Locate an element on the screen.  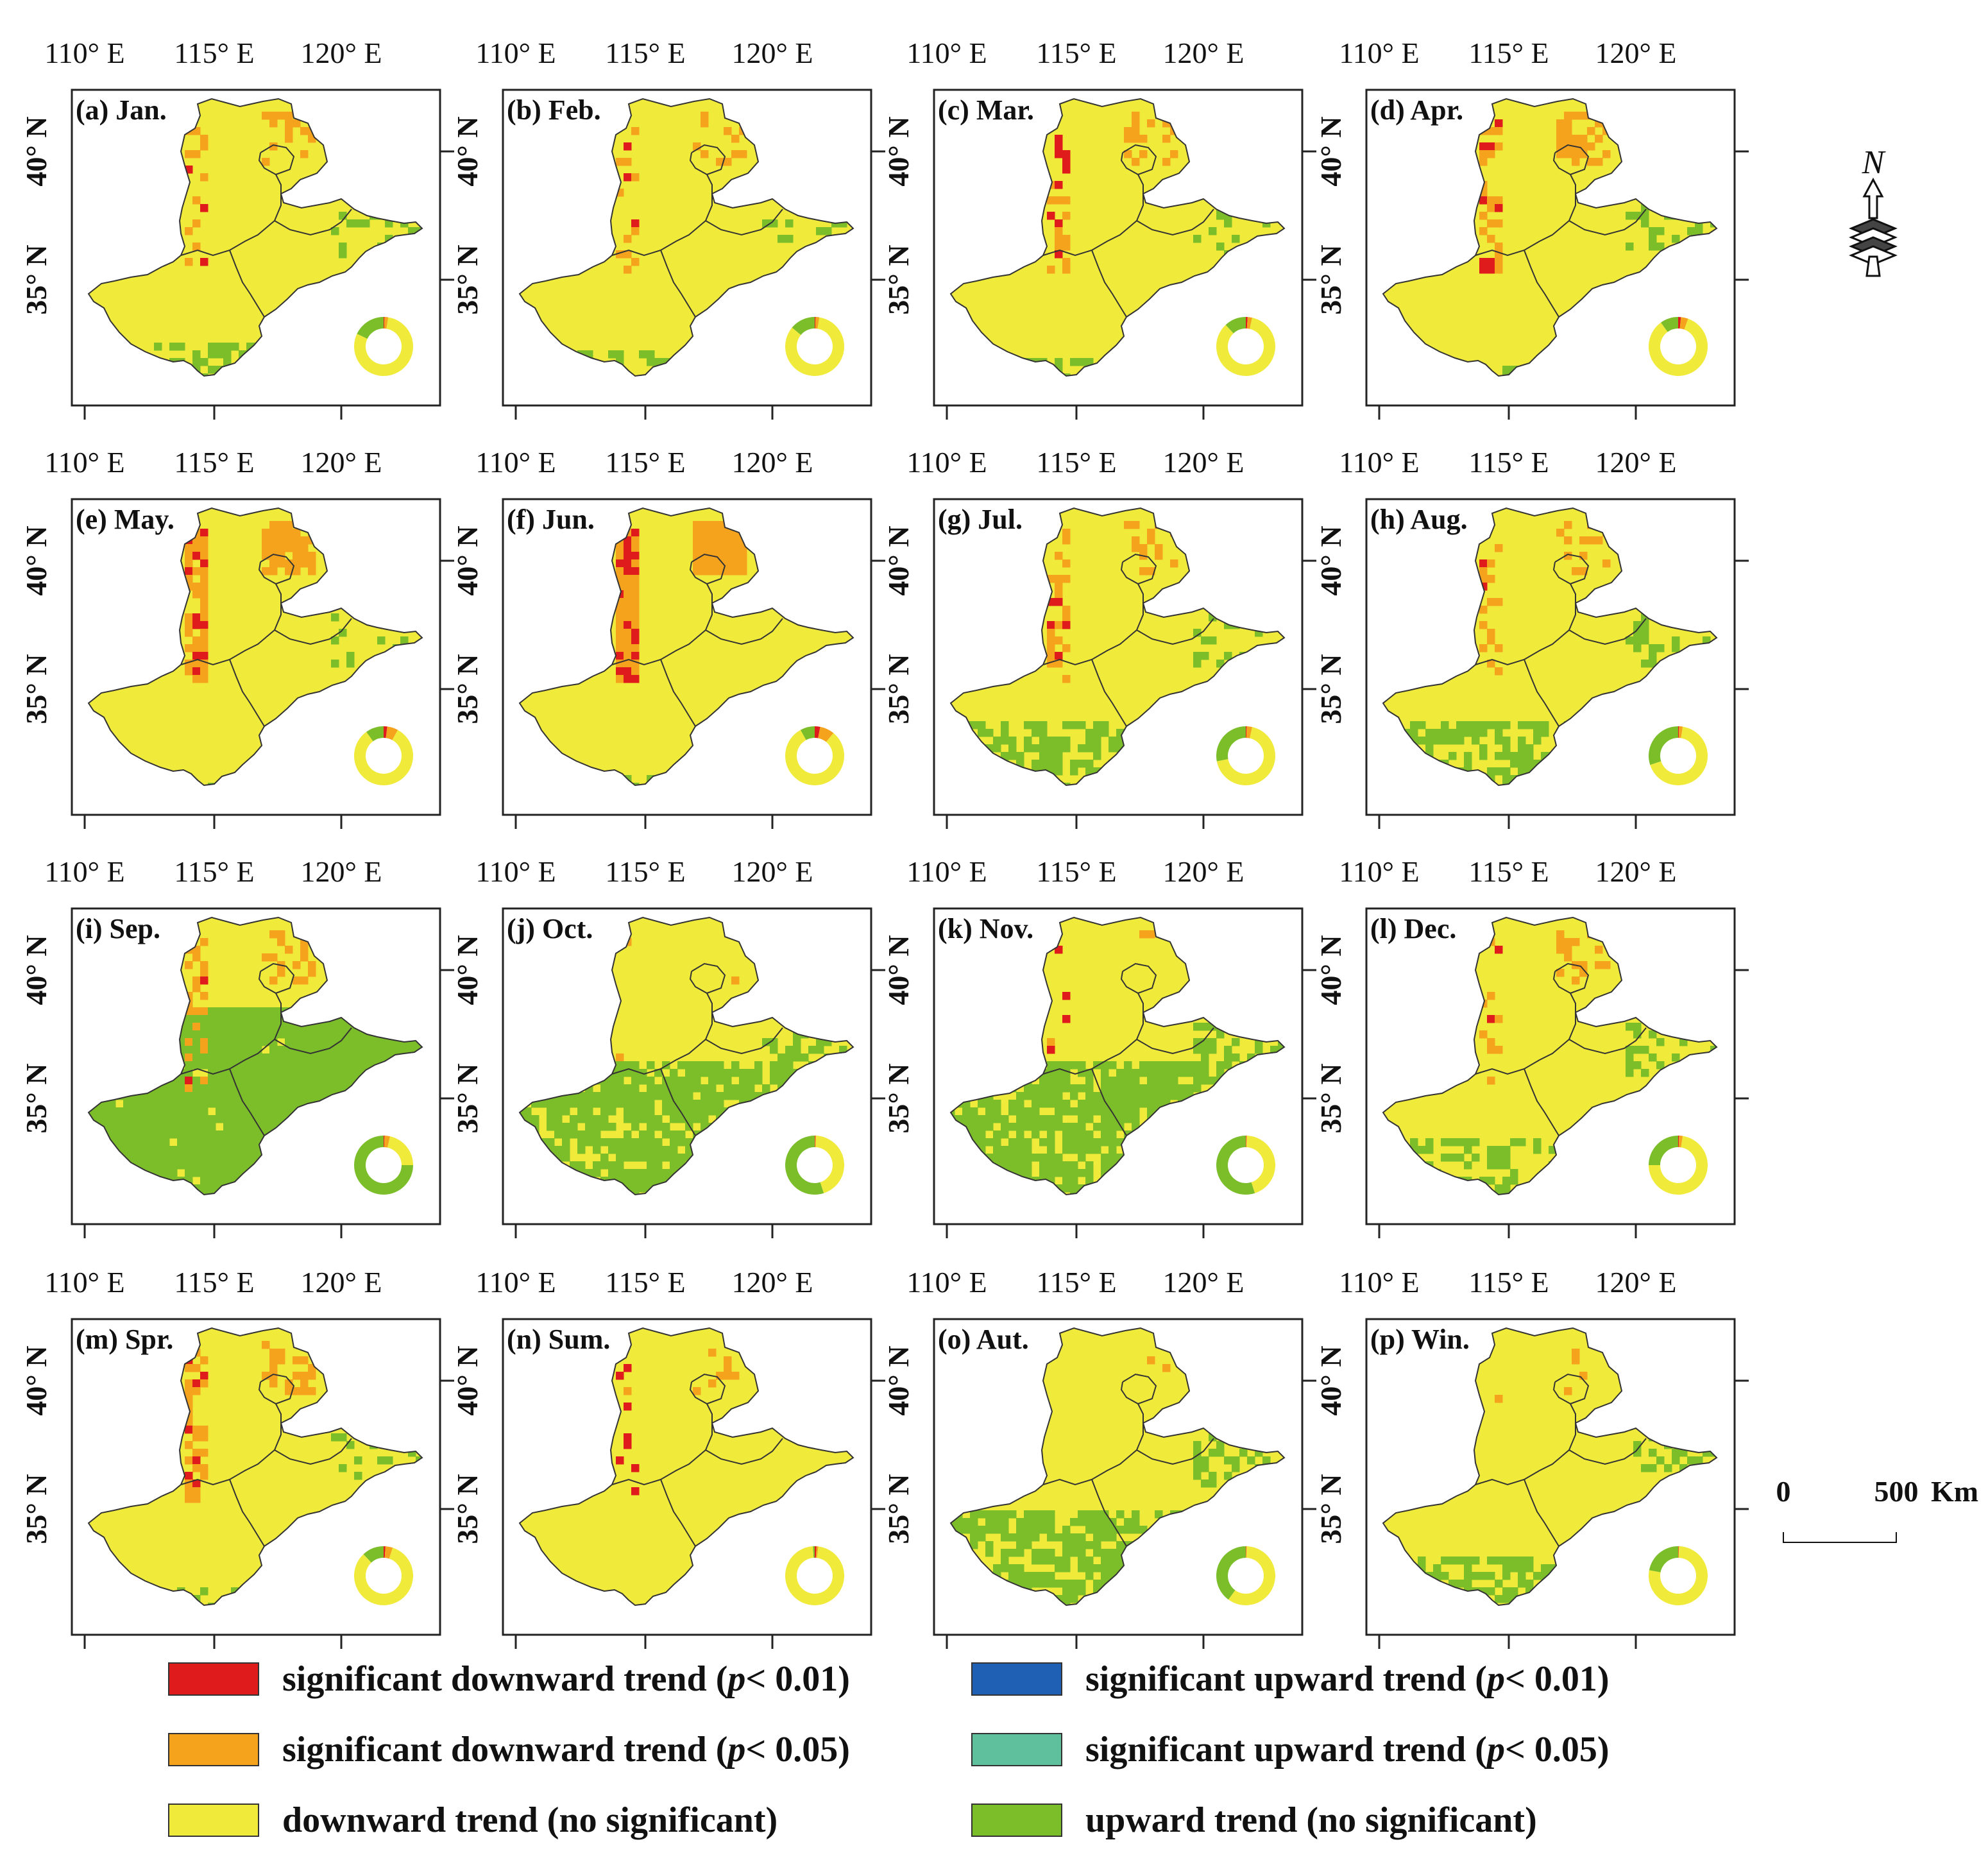
x-tick-label: 120° E is located at coordinates (341, 53).